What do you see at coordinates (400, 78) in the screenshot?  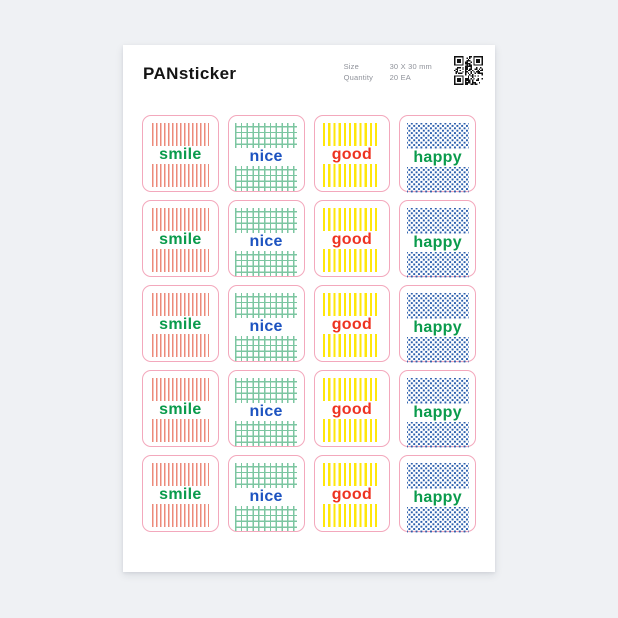 I see `meta-quantity-value: 20 EA` at bounding box center [400, 78].